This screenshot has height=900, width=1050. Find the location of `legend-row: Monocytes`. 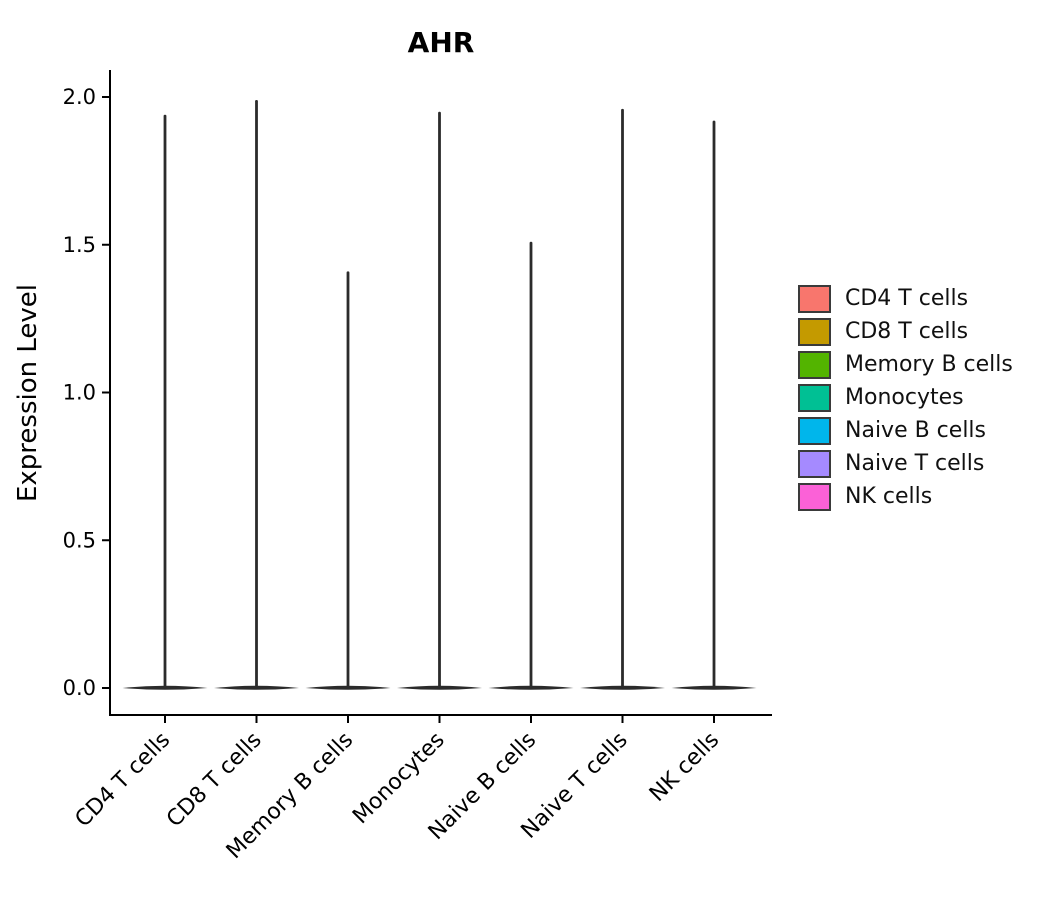

legend-row: Monocytes is located at coordinates (905, 398).